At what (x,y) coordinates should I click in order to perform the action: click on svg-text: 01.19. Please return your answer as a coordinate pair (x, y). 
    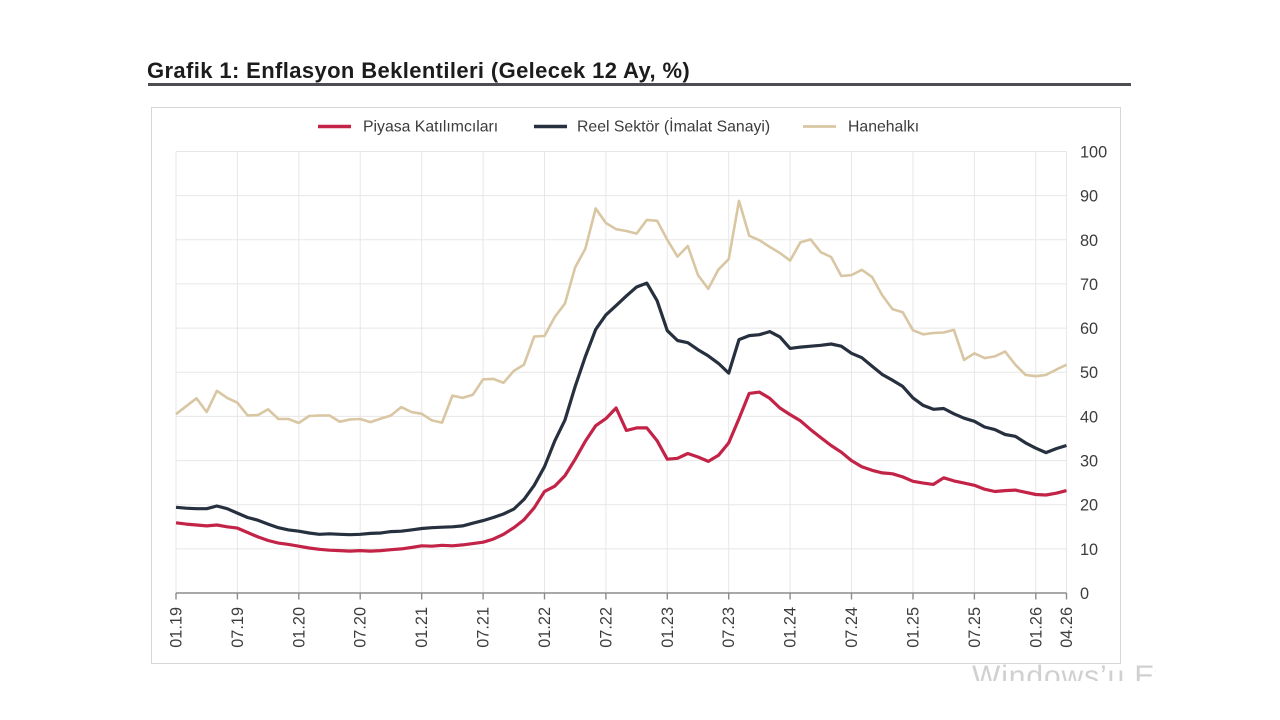
    Looking at the image, I should click on (177, 627).